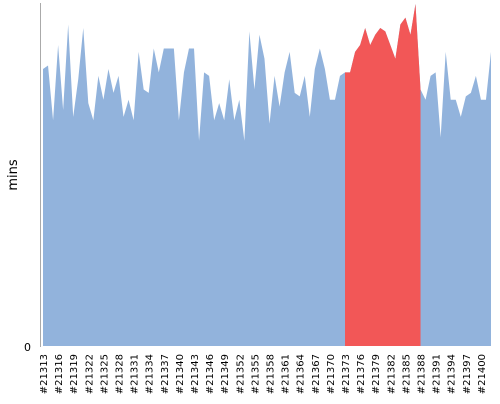 The image size is (500, 404). Describe the element at coordinates (180, 374) in the screenshot. I see `x-tick-label: #21340` at that location.